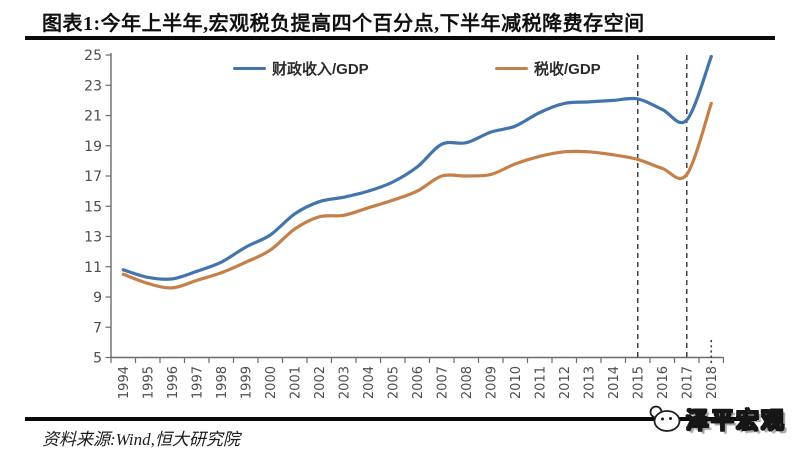 Image resolution: width=800 pixels, height=464 pixels. I want to click on x-tick-label: 2003, so click(344, 382).